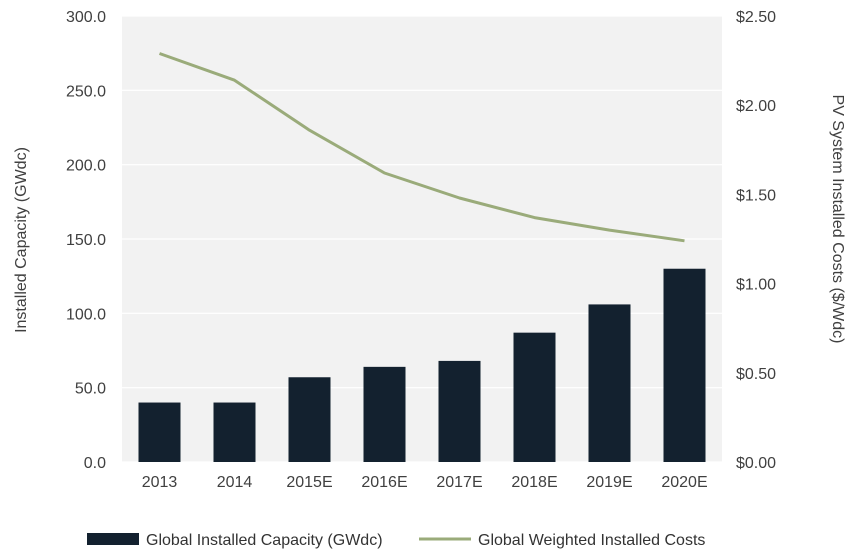  Describe the element at coordinates (309, 482) in the screenshot. I see `x-tick-label: 2015E` at that location.